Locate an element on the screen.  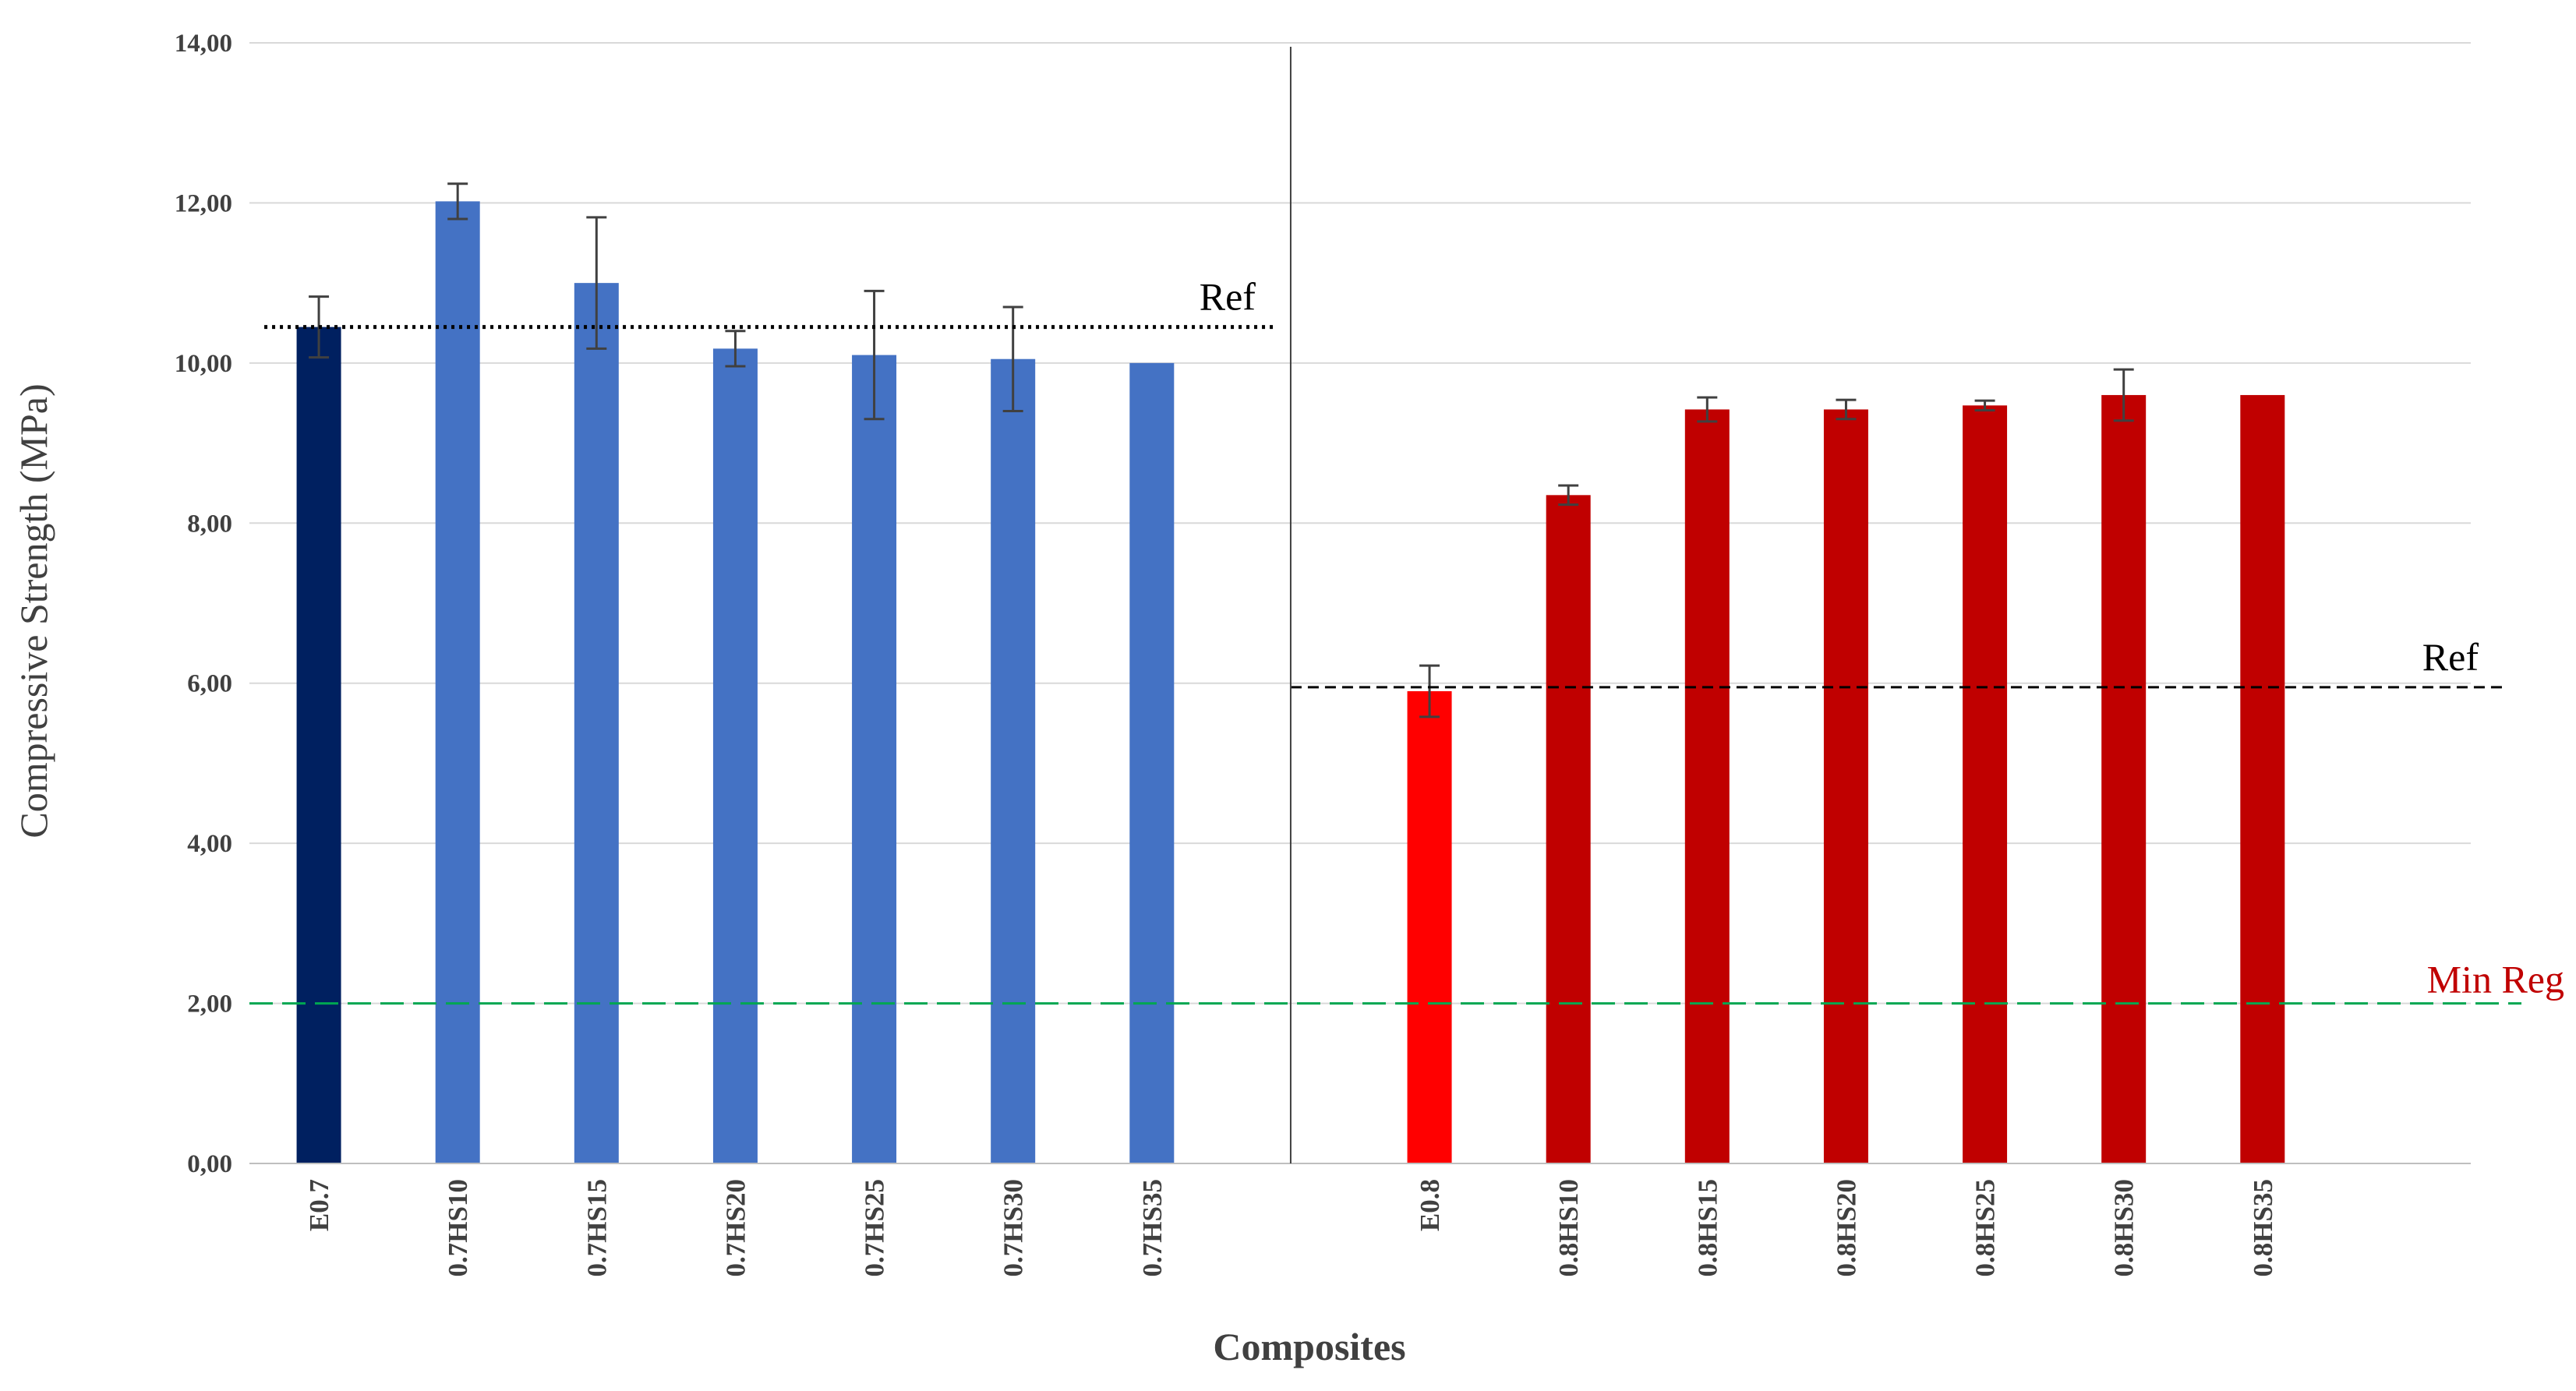
x-category-label: 0.8HS35 is located at coordinates (2263, 1227).